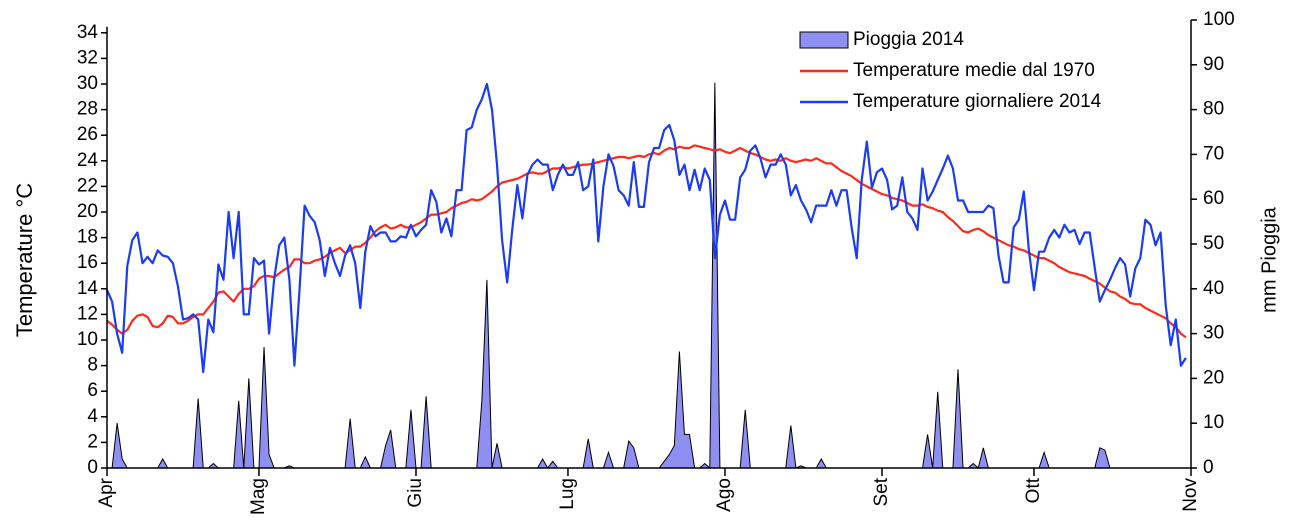 The image size is (1296, 531). Describe the element at coordinates (1033, 490) in the screenshot. I see `x-tick-label: Ott` at that location.